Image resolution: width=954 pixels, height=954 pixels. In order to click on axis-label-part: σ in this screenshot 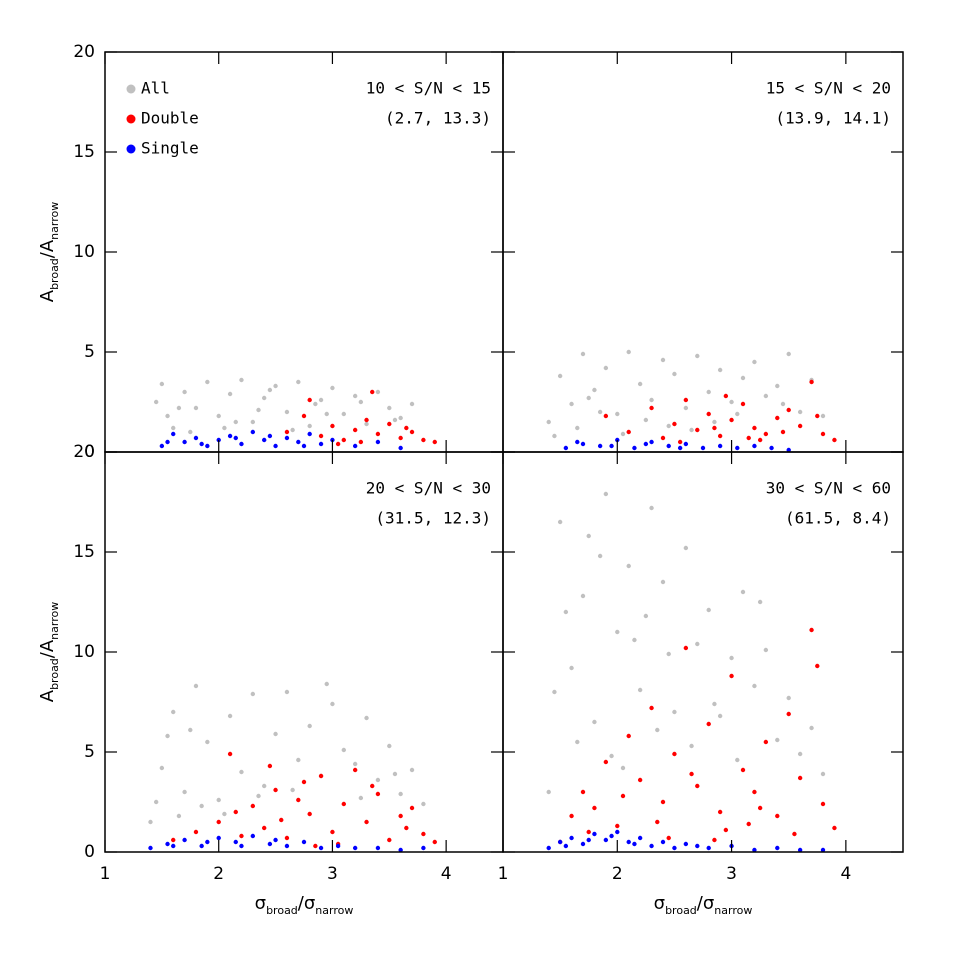, I will do `click(659, 903)`.